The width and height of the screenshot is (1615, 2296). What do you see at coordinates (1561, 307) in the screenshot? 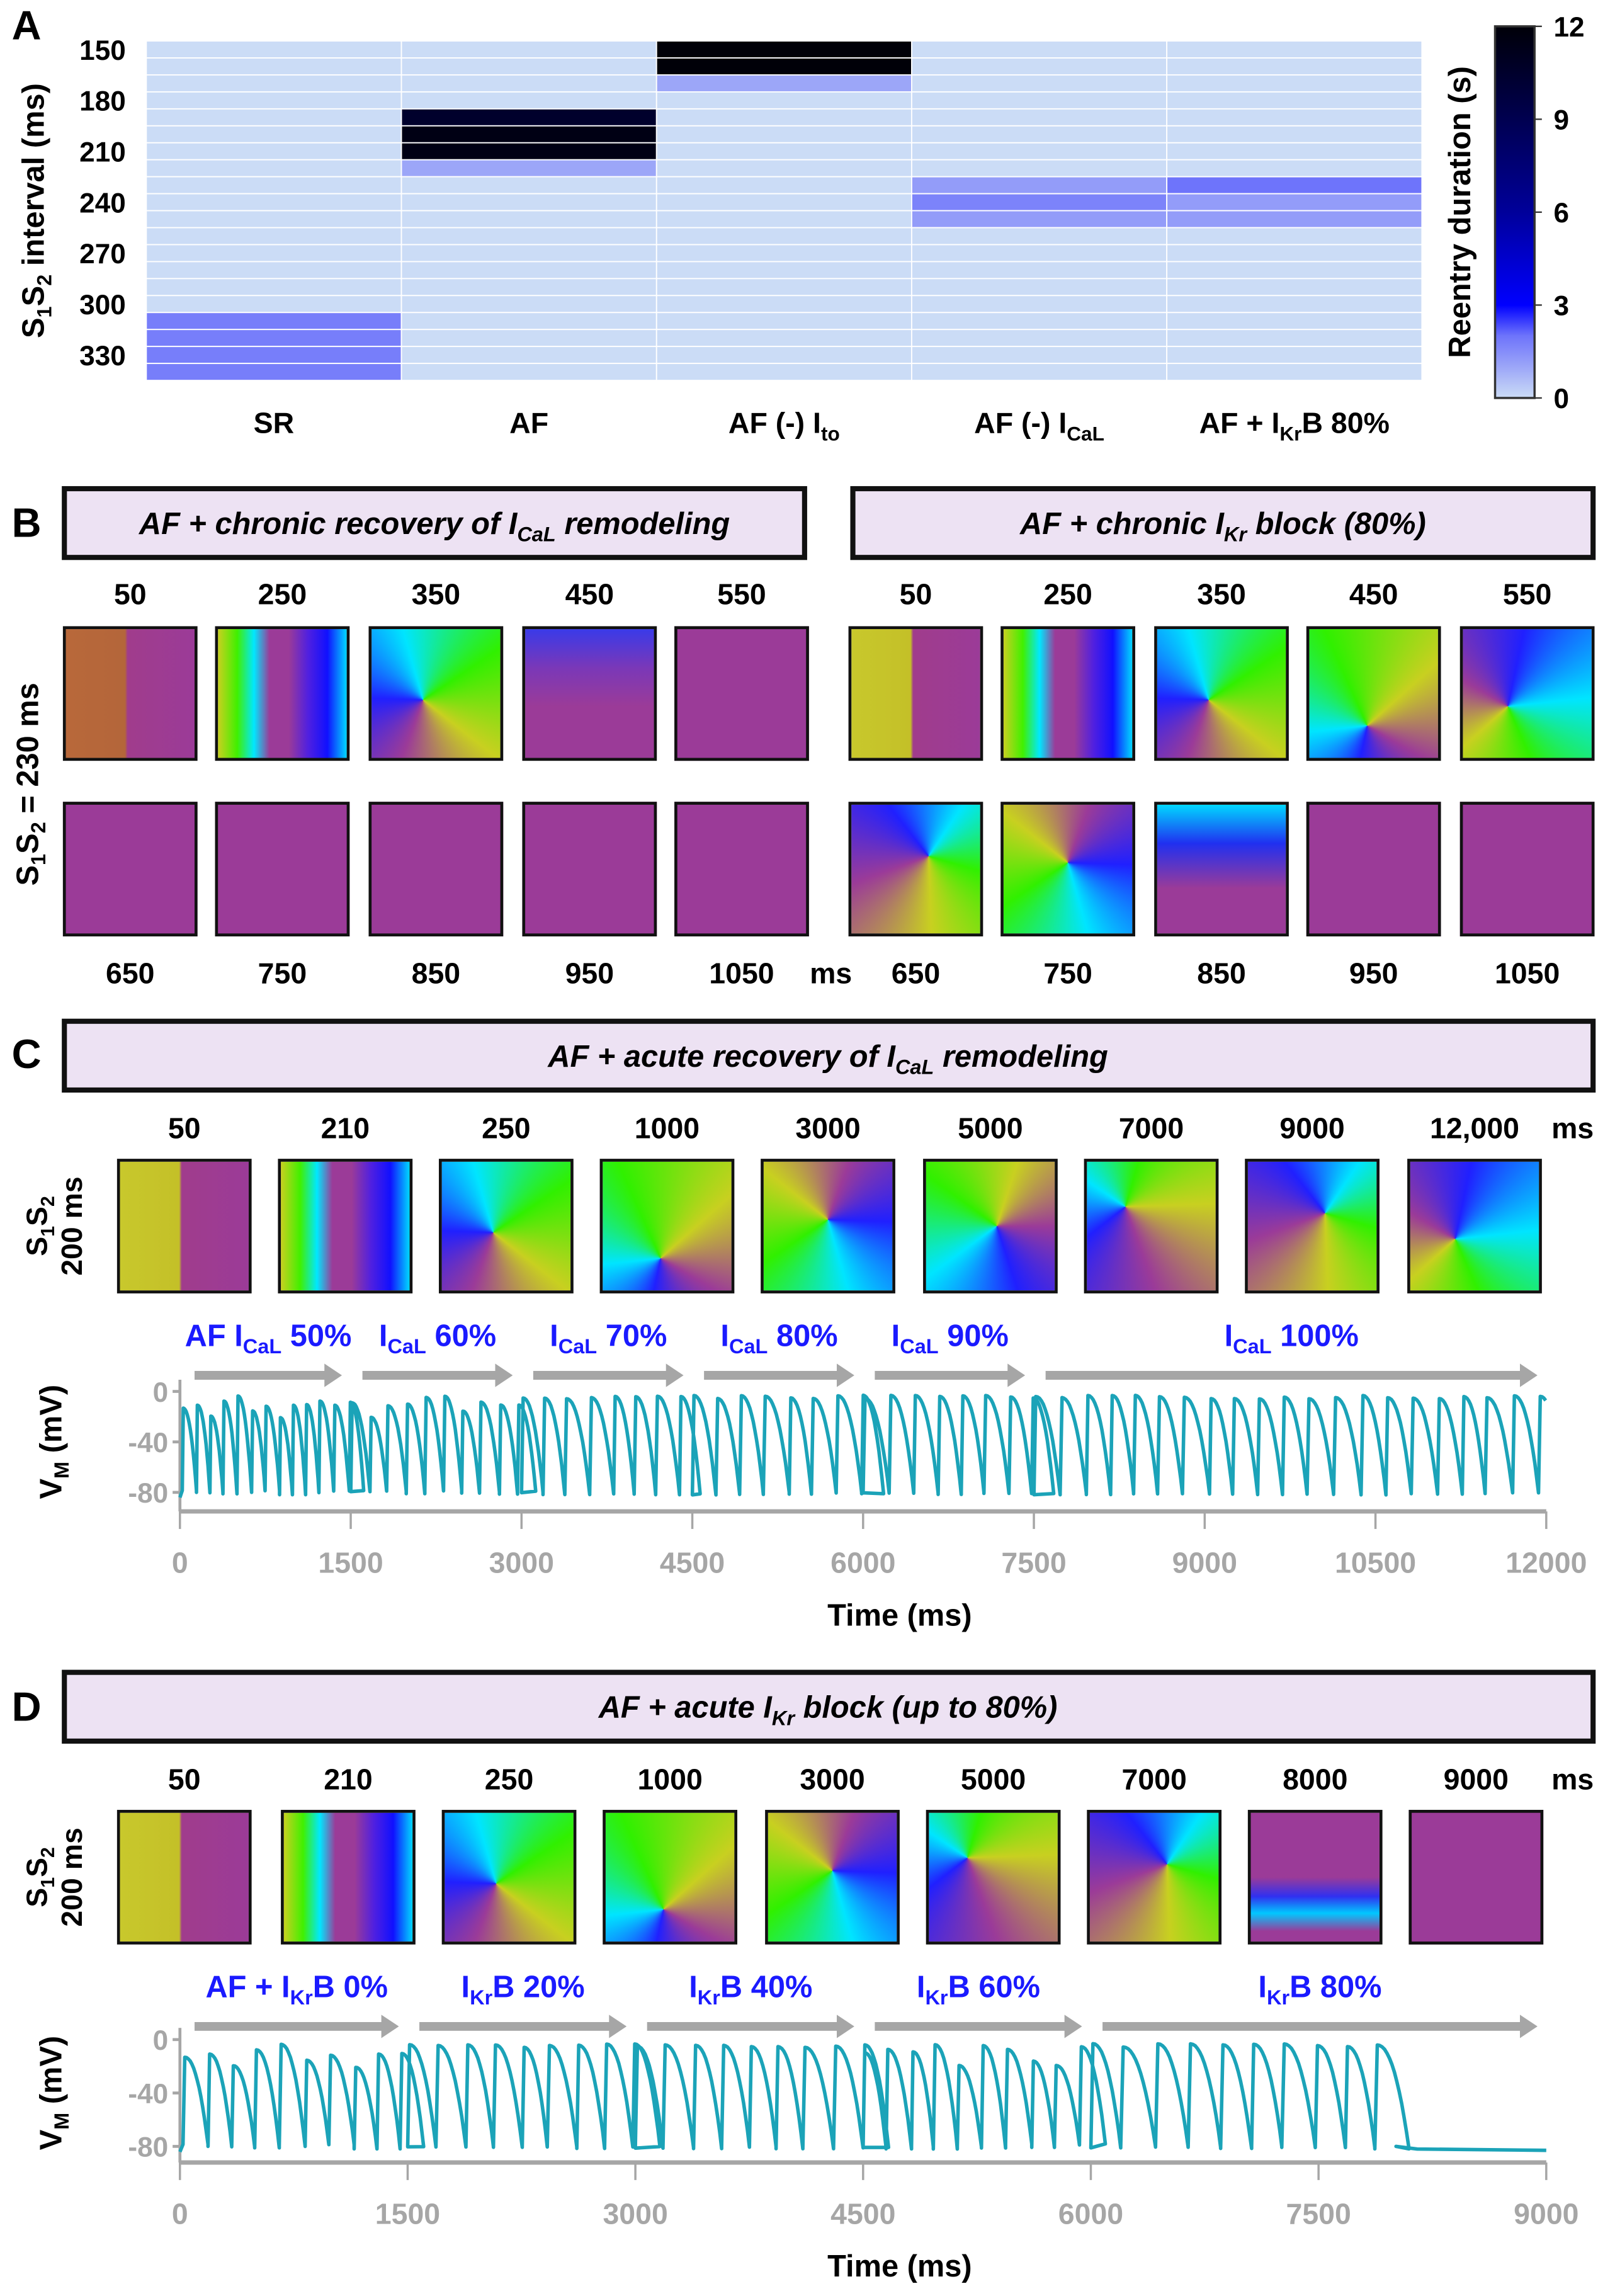
I see `colorbar-tick-label: 3` at bounding box center [1561, 307].